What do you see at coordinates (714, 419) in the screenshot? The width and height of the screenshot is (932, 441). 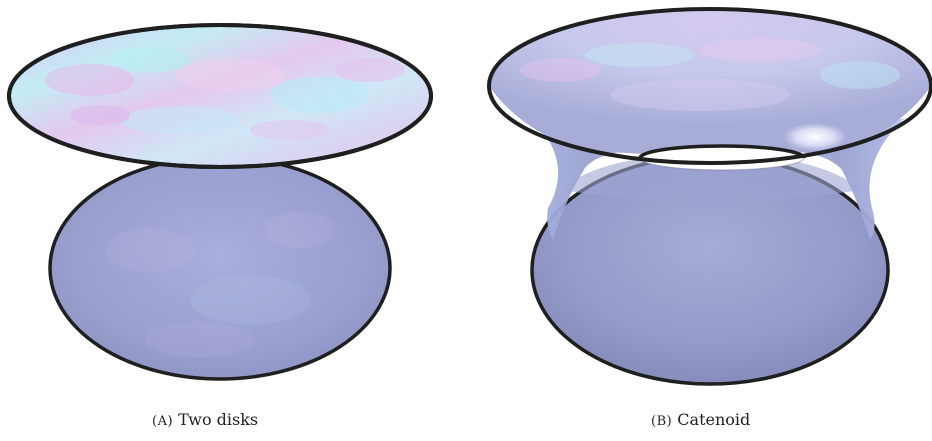 I see `caption-title: Catenoid` at bounding box center [714, 419].